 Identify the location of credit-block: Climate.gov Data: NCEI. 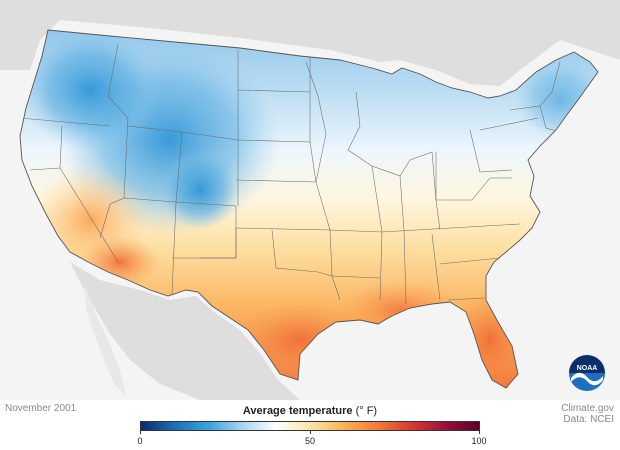
(587, 414).